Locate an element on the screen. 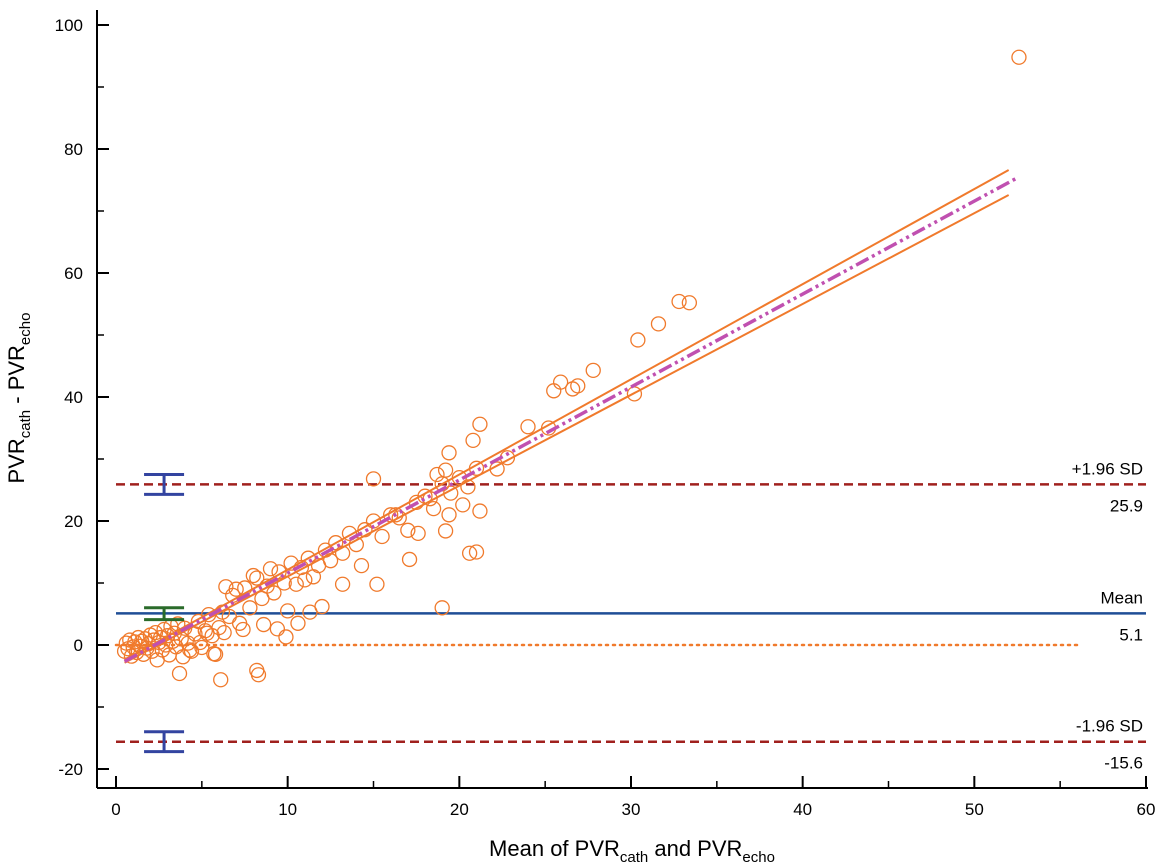 The height and width of the screenshot is (867, 1175). confidence-interval-layer is located at coordinates (164, 613).